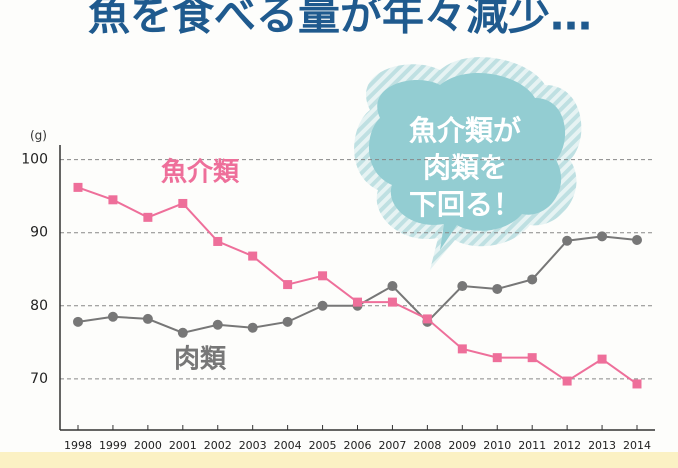 This screenshot has width=678, height=468. What do you see at coordinates (39, 379) in the screenshot?
I see `y-tick-label: 70` at bounding box center [39, 379].